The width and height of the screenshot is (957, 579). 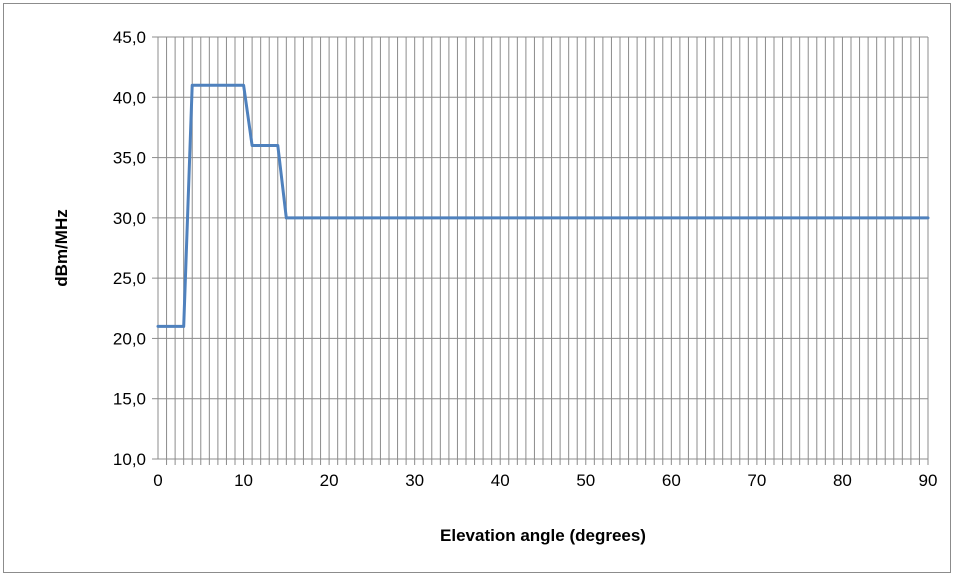 I want to click on y-tick-label: 15,0, so click(x=129, y=399).